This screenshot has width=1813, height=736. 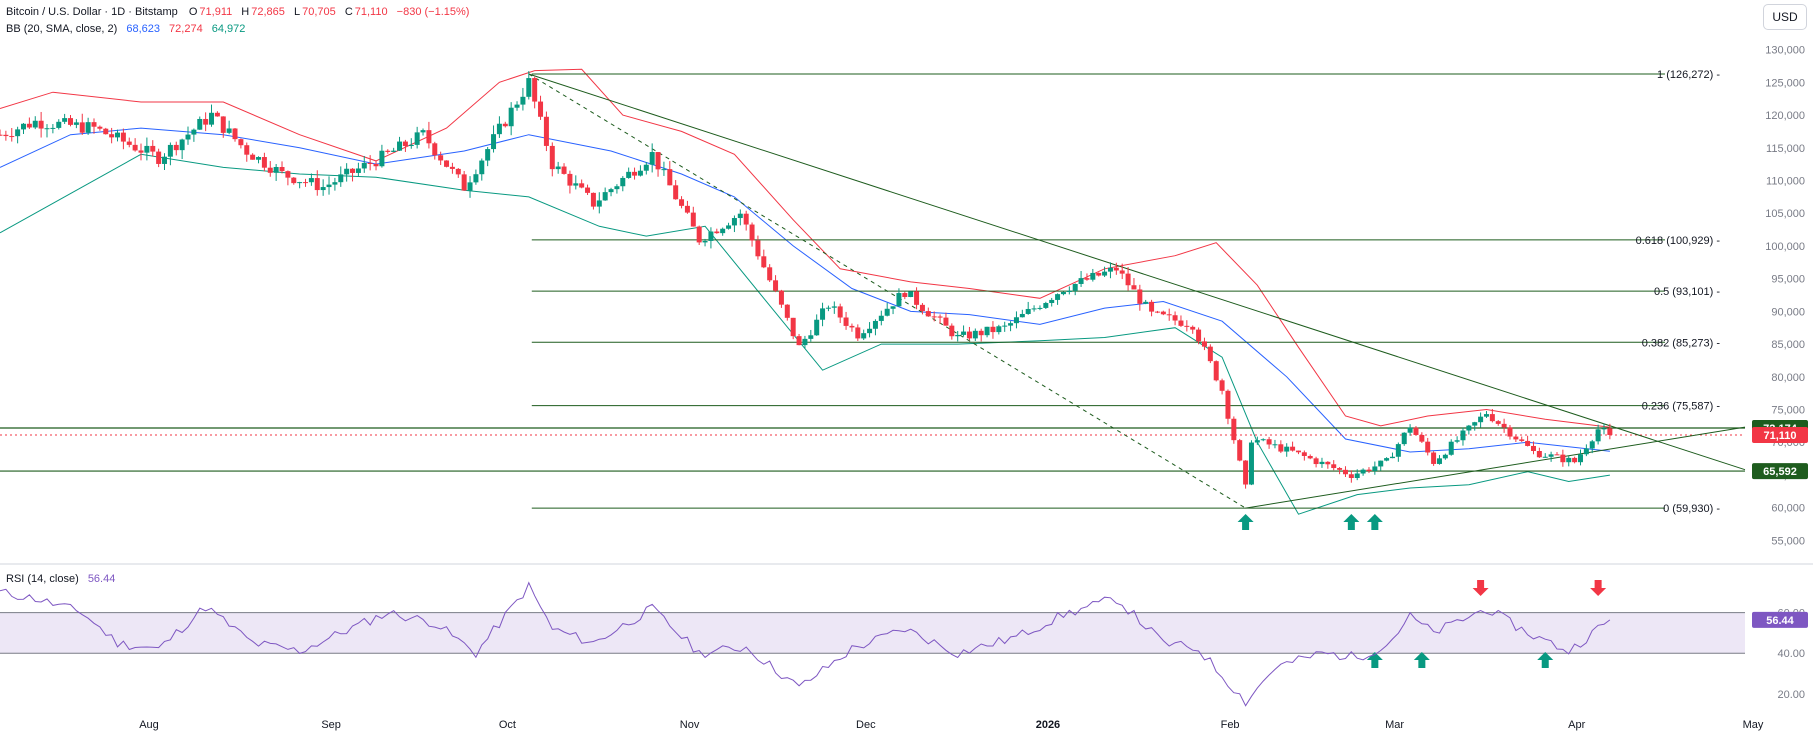 What do you see at coordinates (1678, 241) in the screenshot?
I see `fib-level-label: 0.618 (100,929) -` at bounding box center [1678, 241].